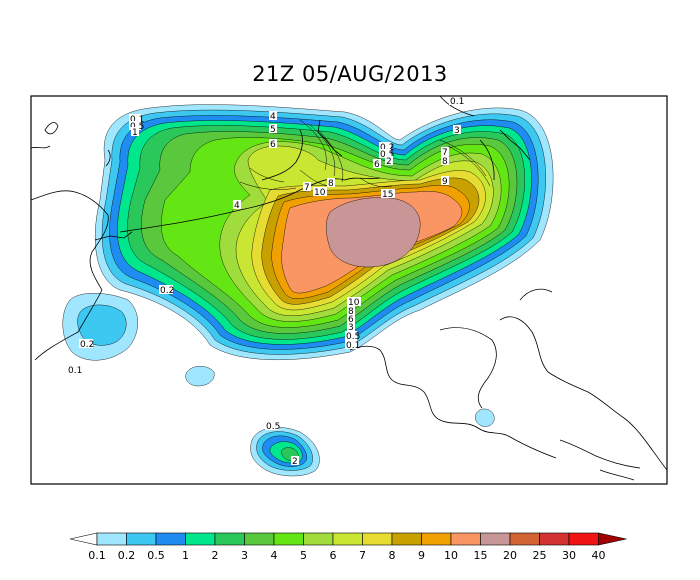 This screenshot has height=580, width=700. Describe the element at coordinates (348, 547) in the screenshot. I see `colorbar: 0.1 0.2 0.5 1 2 3 4 5 6 7 8 9 10 15 20 25 30 40` at that location.